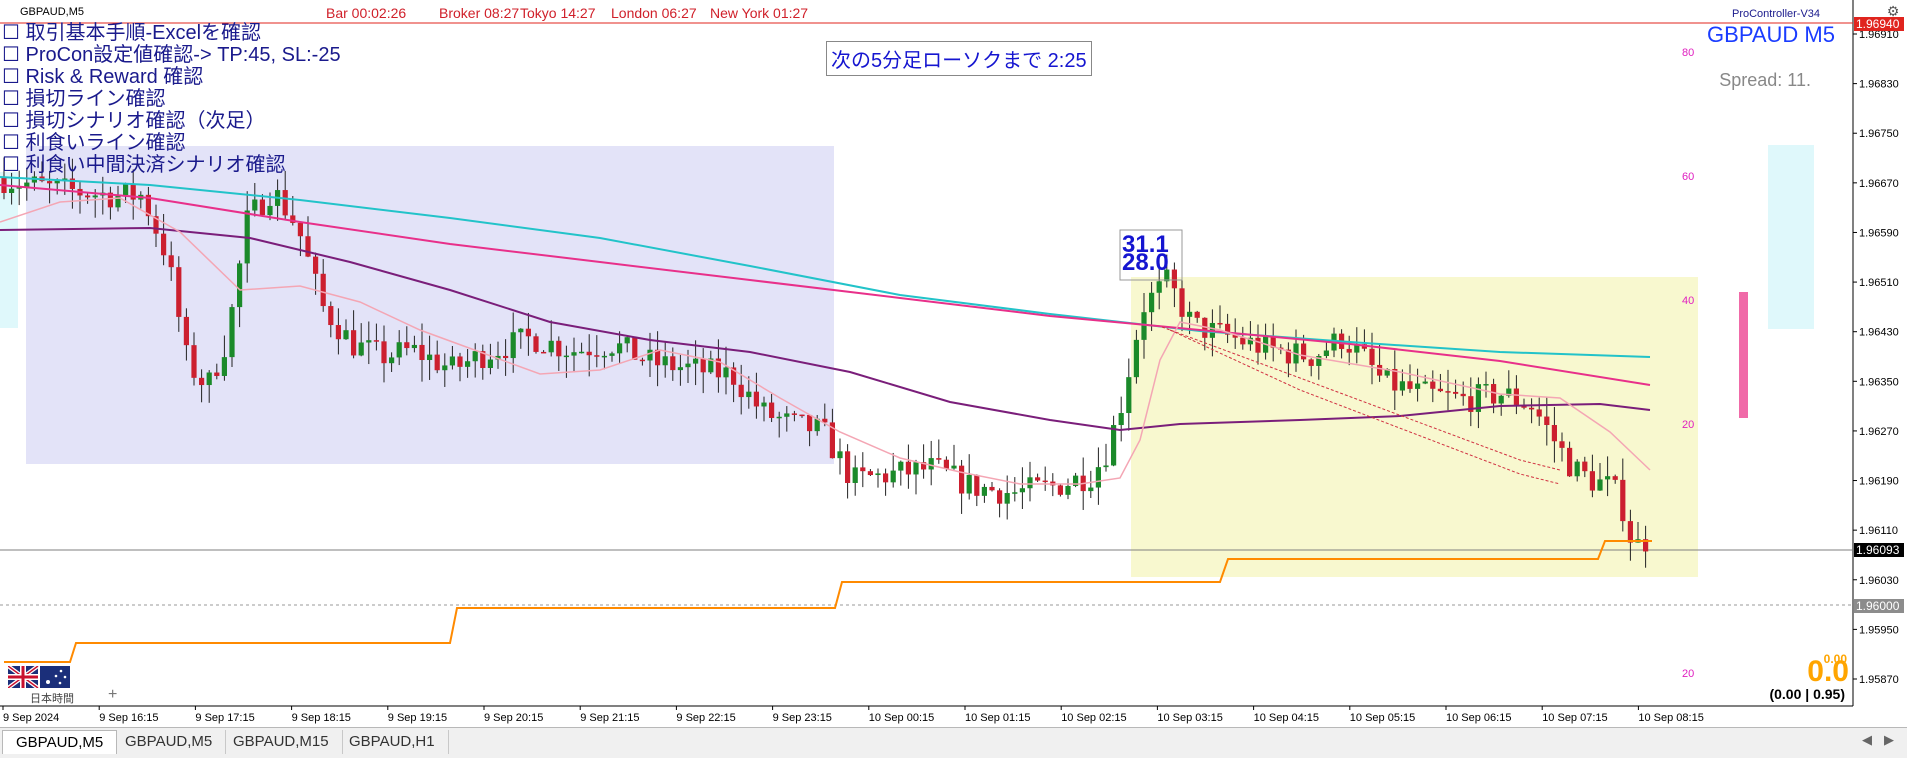 This screenshot has width=1907, height=758. I want to click on price-axis-label: 1.96510, so click(1879, 283).